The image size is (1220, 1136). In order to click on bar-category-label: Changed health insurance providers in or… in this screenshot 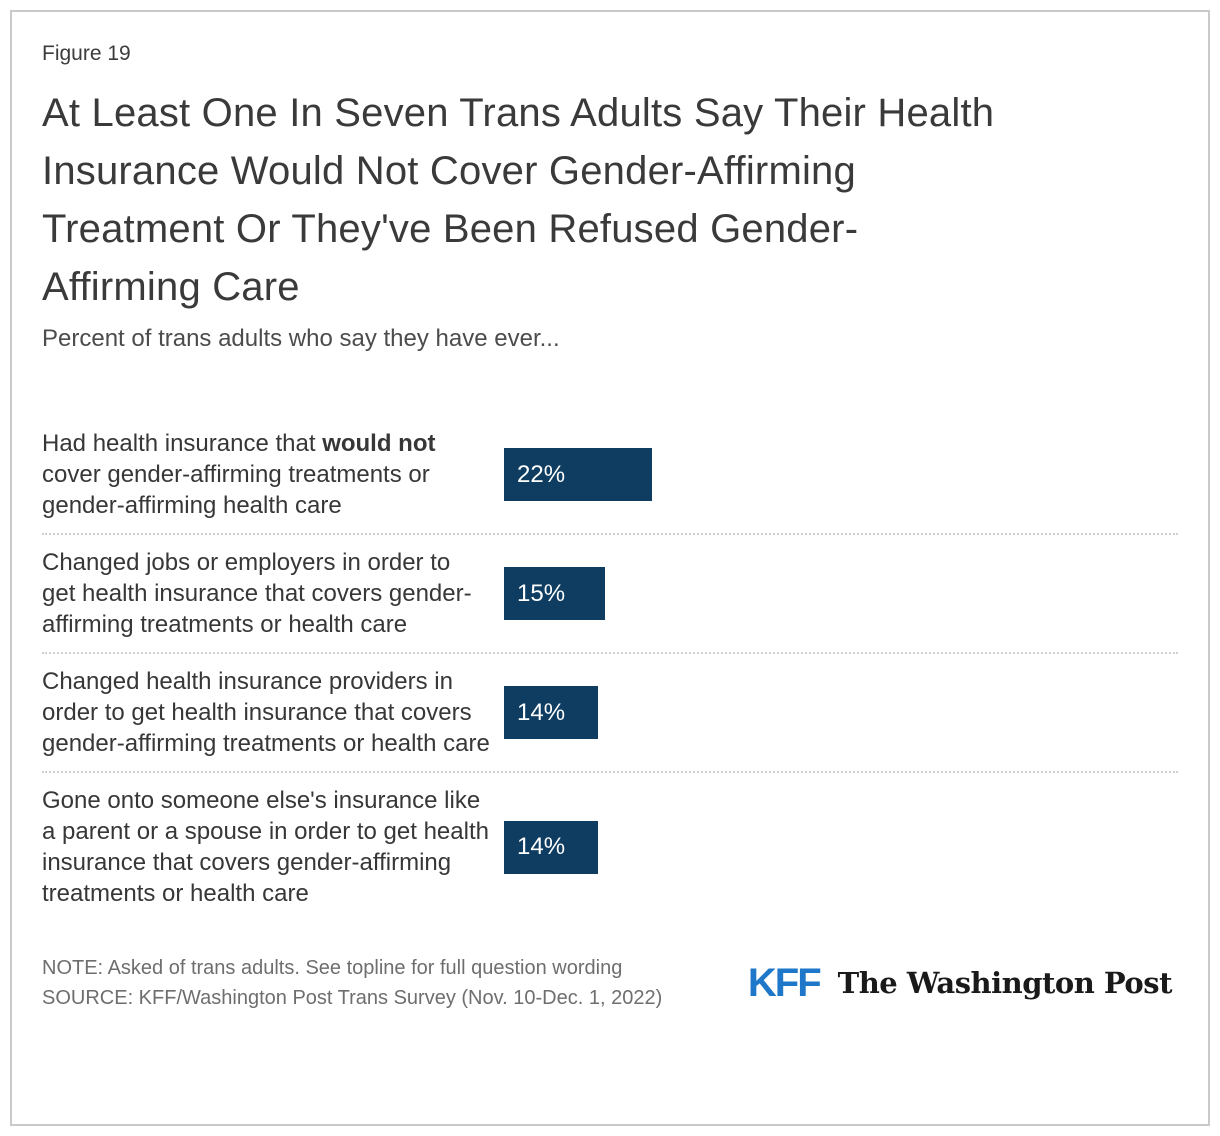, I will do `click(273, 712)`.